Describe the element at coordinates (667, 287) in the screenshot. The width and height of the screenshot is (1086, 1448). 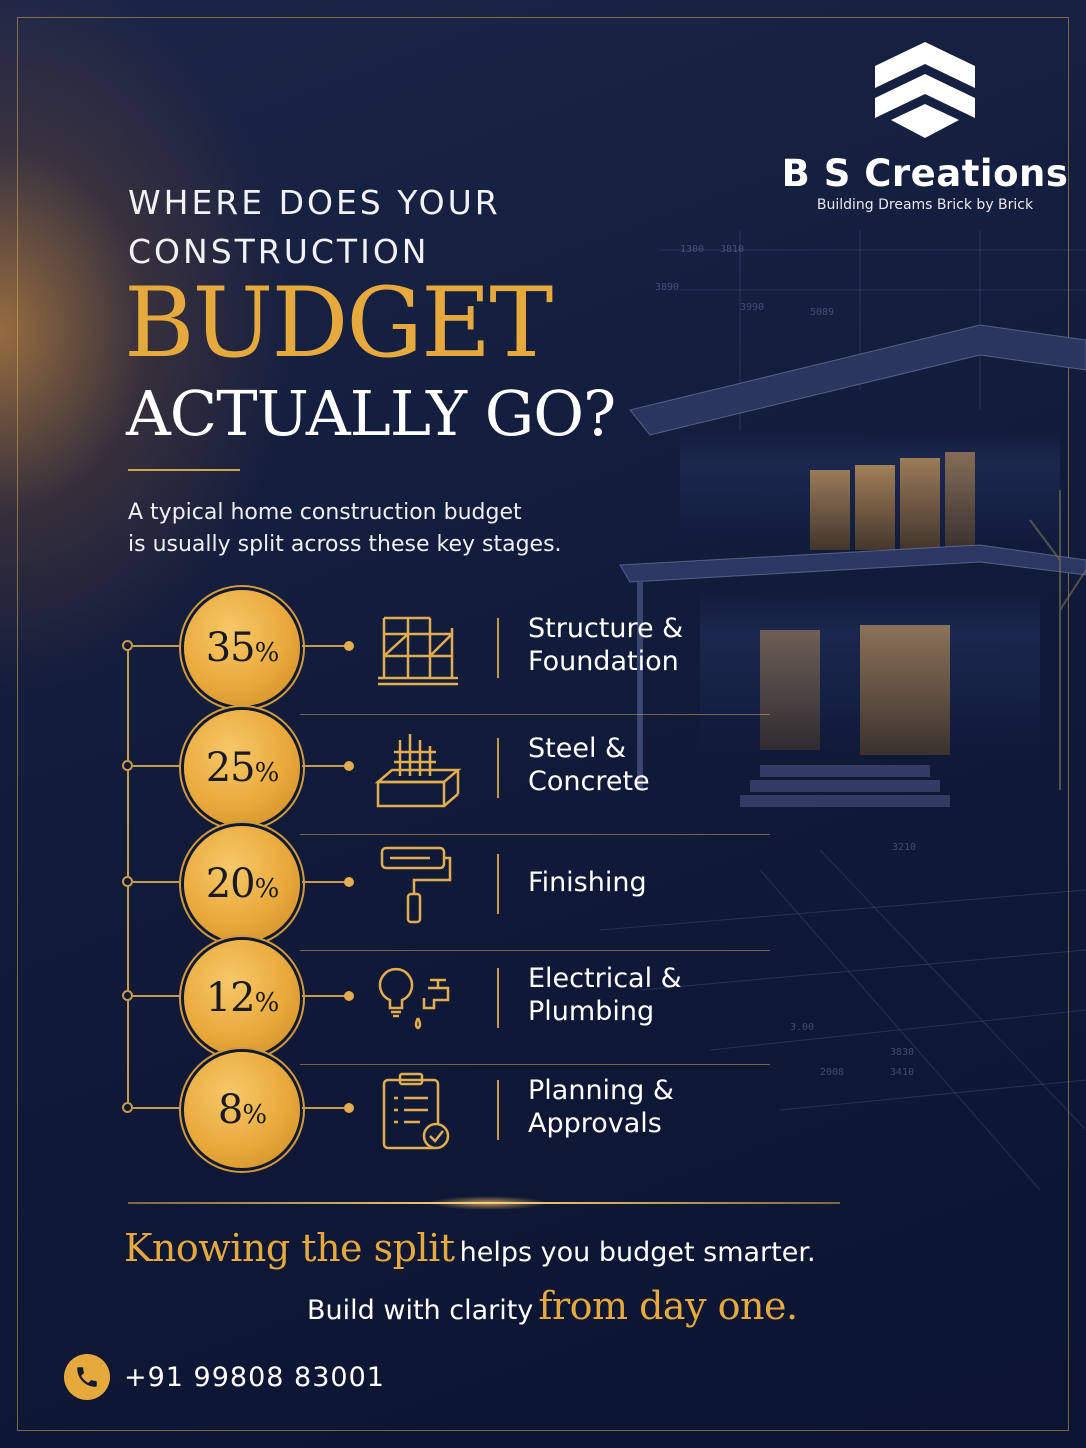
I see `svg-text: 3890` at that location.